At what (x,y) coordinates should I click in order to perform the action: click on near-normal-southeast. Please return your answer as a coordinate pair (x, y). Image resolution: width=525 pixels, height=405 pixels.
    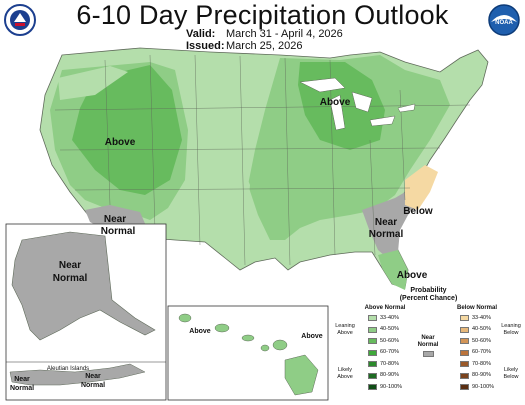
    Looking at the image, I should click on (390, 225).